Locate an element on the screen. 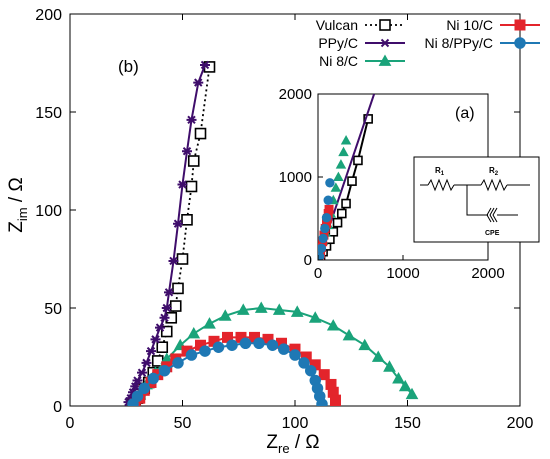  y-axis-label-sub: im is located at coordinates (22, 214).